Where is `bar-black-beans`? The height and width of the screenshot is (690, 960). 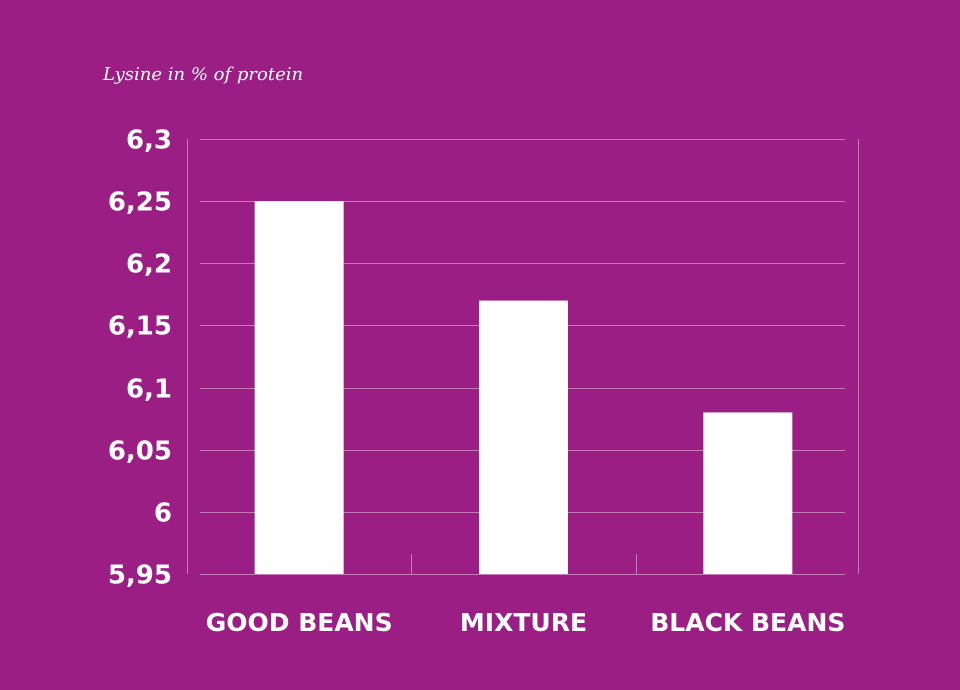
bar-black-beans is located at coordinates (748, 493).